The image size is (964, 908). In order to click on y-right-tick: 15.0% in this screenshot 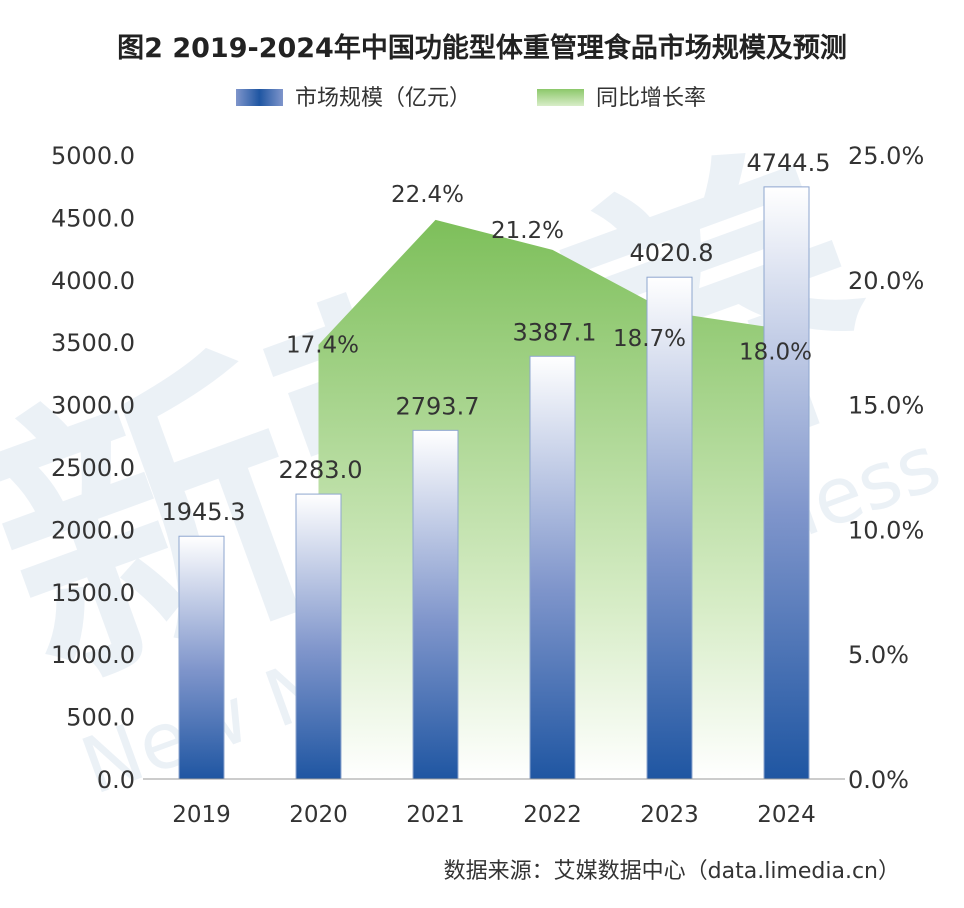, I will do `click(886, 406)`.